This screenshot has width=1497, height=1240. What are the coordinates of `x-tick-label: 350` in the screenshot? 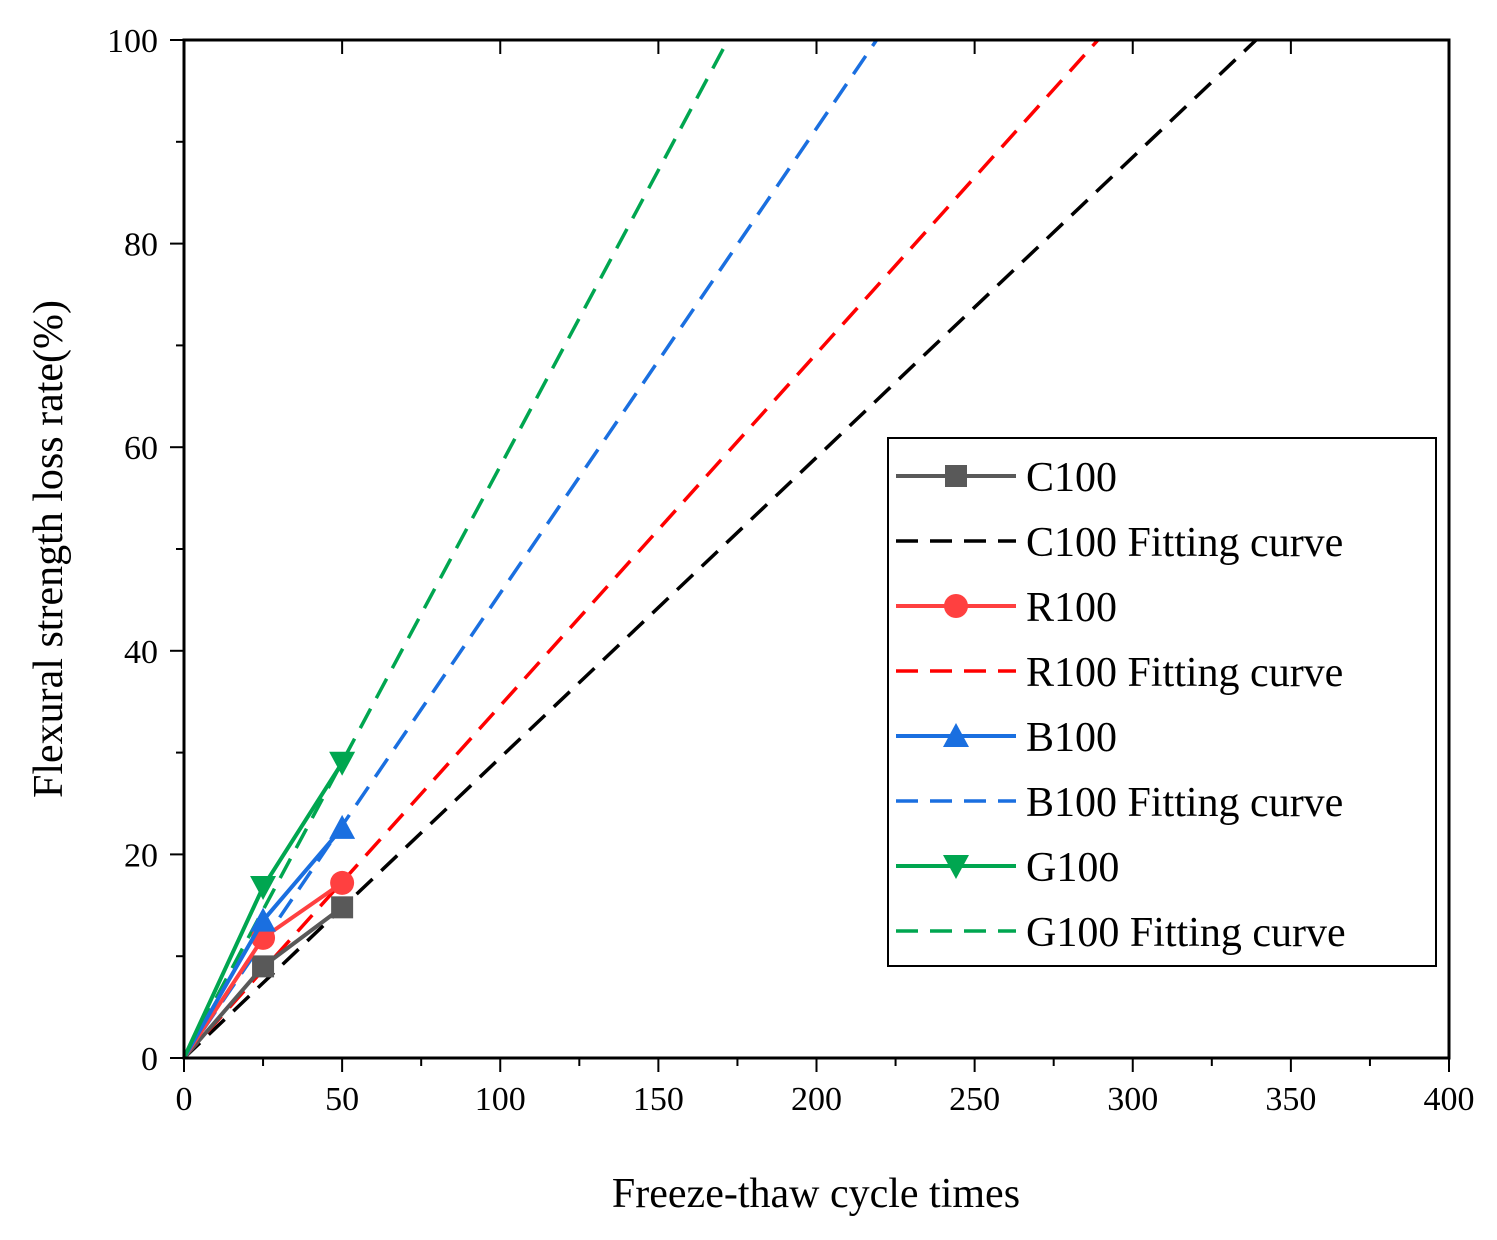 It's located at (1290, 1099).